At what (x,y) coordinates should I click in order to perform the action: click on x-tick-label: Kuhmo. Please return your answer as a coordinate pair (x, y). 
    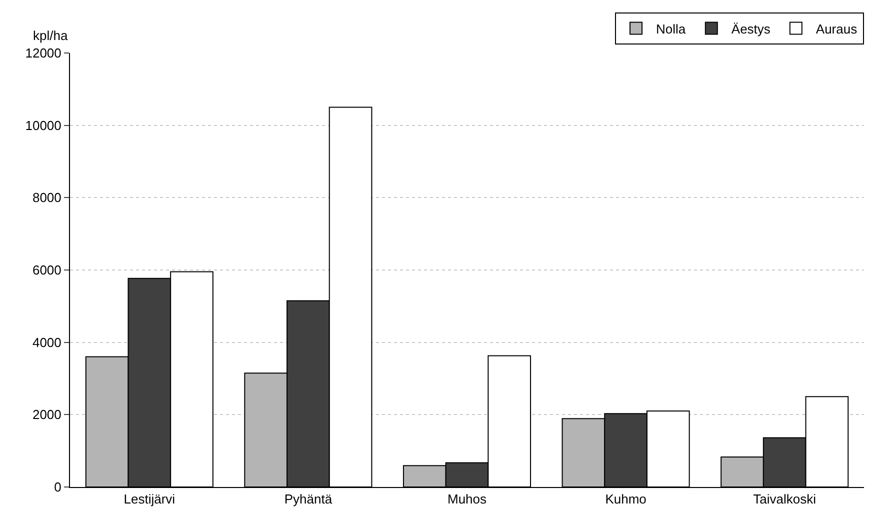
    Looking at the image, I should click on (625, 499).